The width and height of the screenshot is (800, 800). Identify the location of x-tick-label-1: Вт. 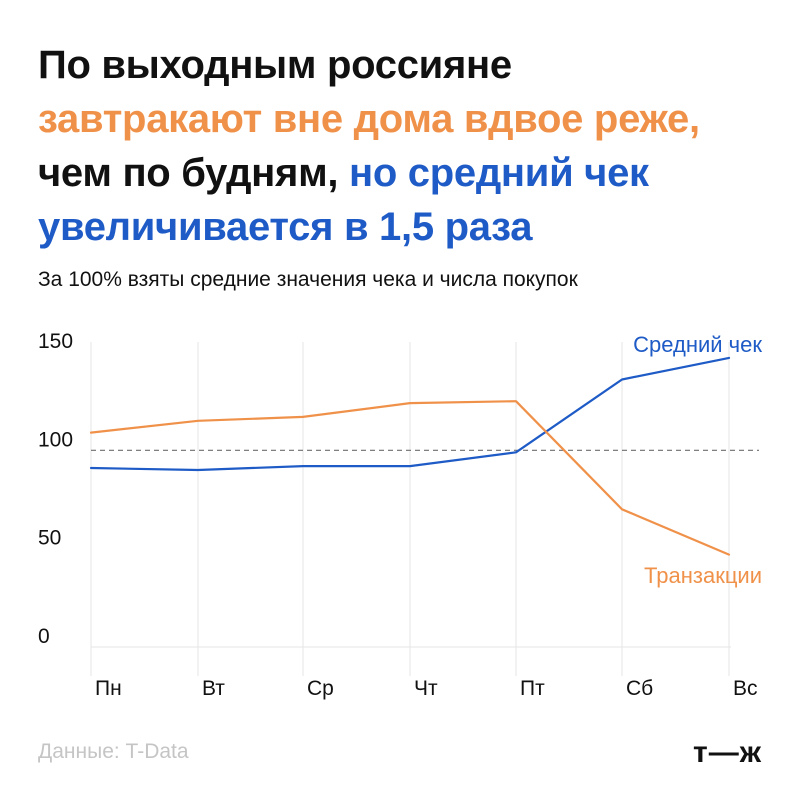
(213, 688).